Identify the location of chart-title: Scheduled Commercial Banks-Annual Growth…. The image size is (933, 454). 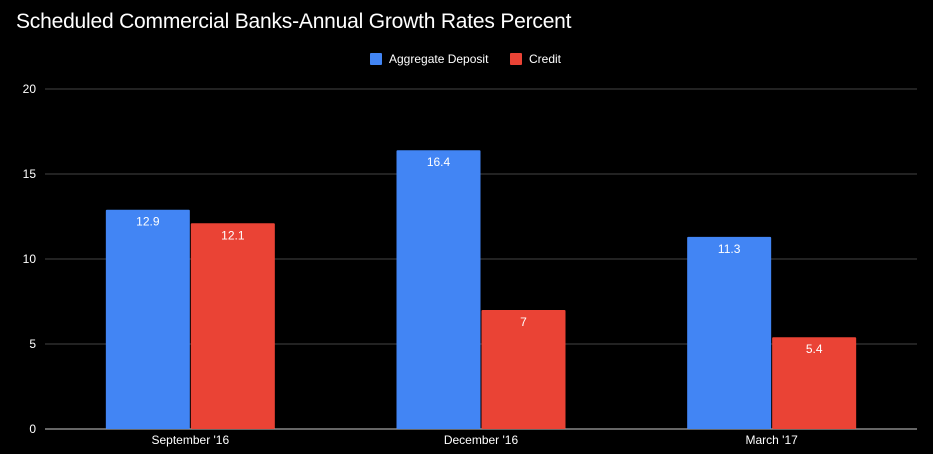
(294, 21).